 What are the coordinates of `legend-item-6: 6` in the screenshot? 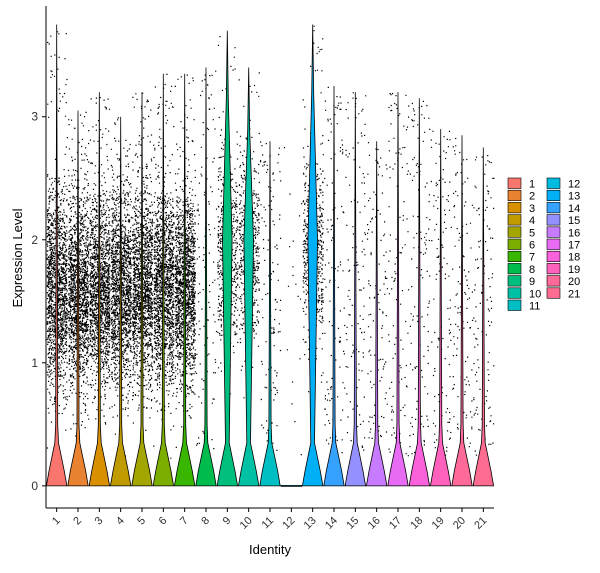 It's located at (521, 245).